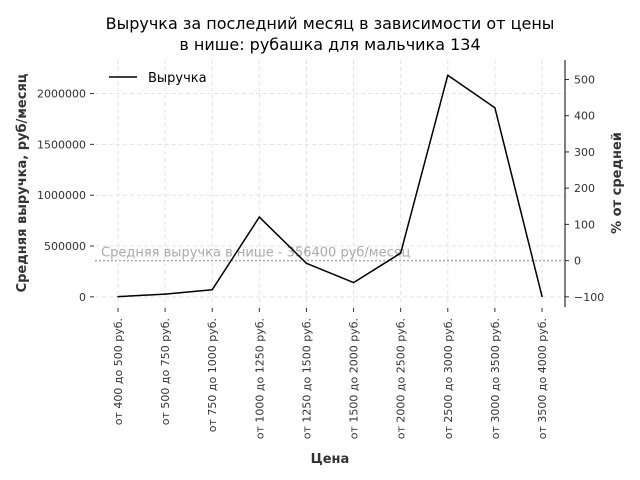 Image resolution: width=640 pixels, height=480 pixels. What do you see at coordinates (354, 378) in the screenshot?
I see `x-tick-label-5: от 1500 до 2000 руб.` at bounding box center [354, 378].